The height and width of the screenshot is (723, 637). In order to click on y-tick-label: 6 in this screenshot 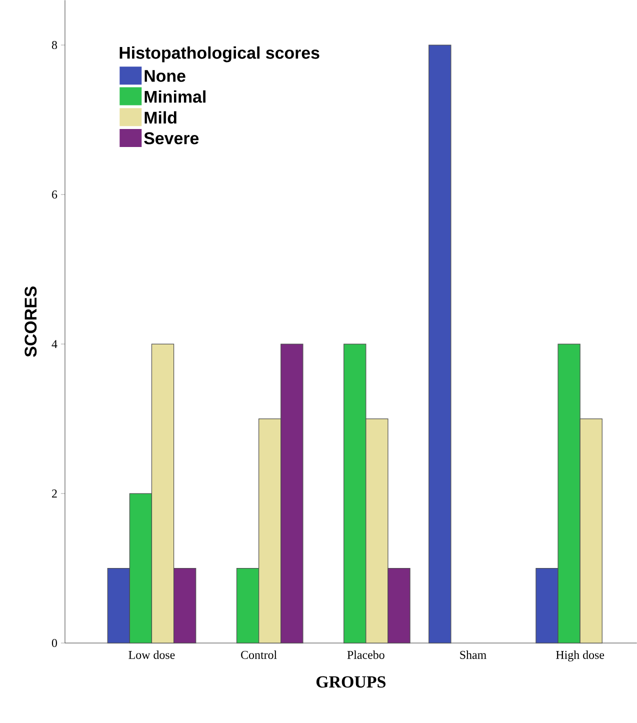, I will do `click(55, 194)`.